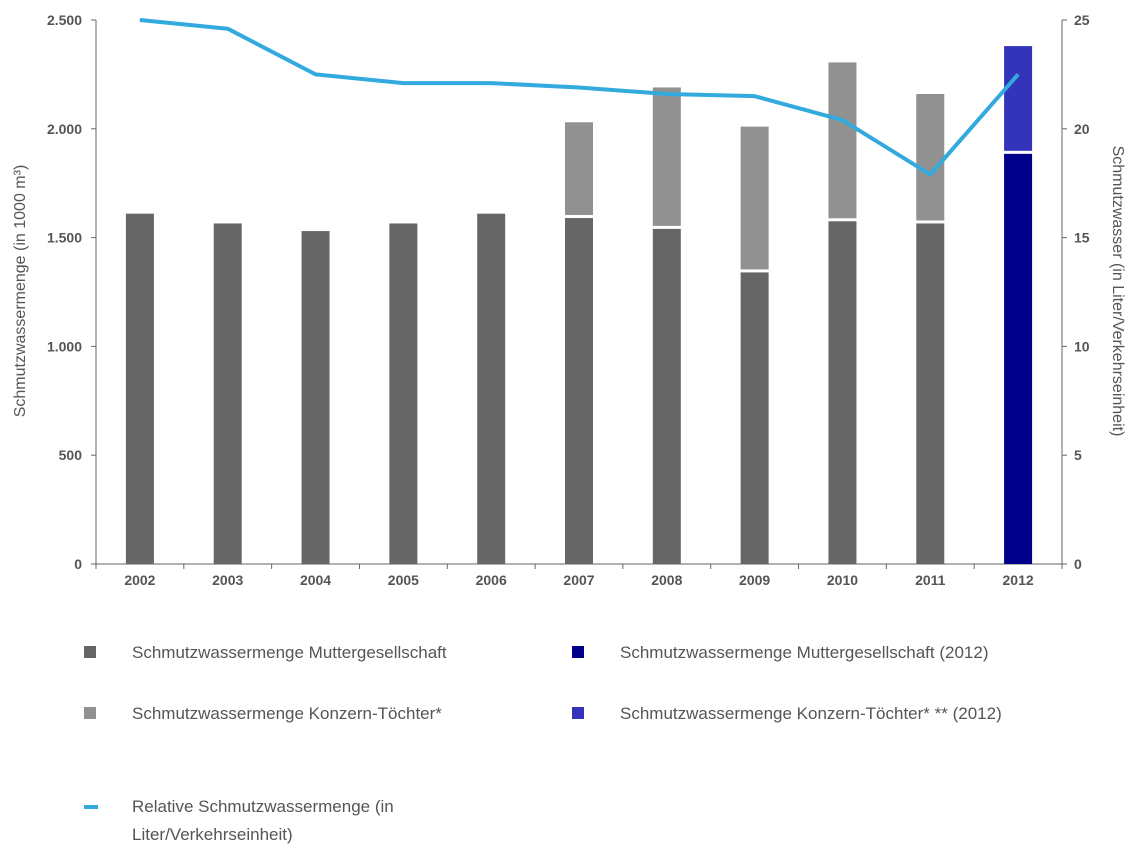  What do you see at coordinates (315, 580) in the screenshot?
I see `x-tick-label: 2004` at bounding box center [315, 580].